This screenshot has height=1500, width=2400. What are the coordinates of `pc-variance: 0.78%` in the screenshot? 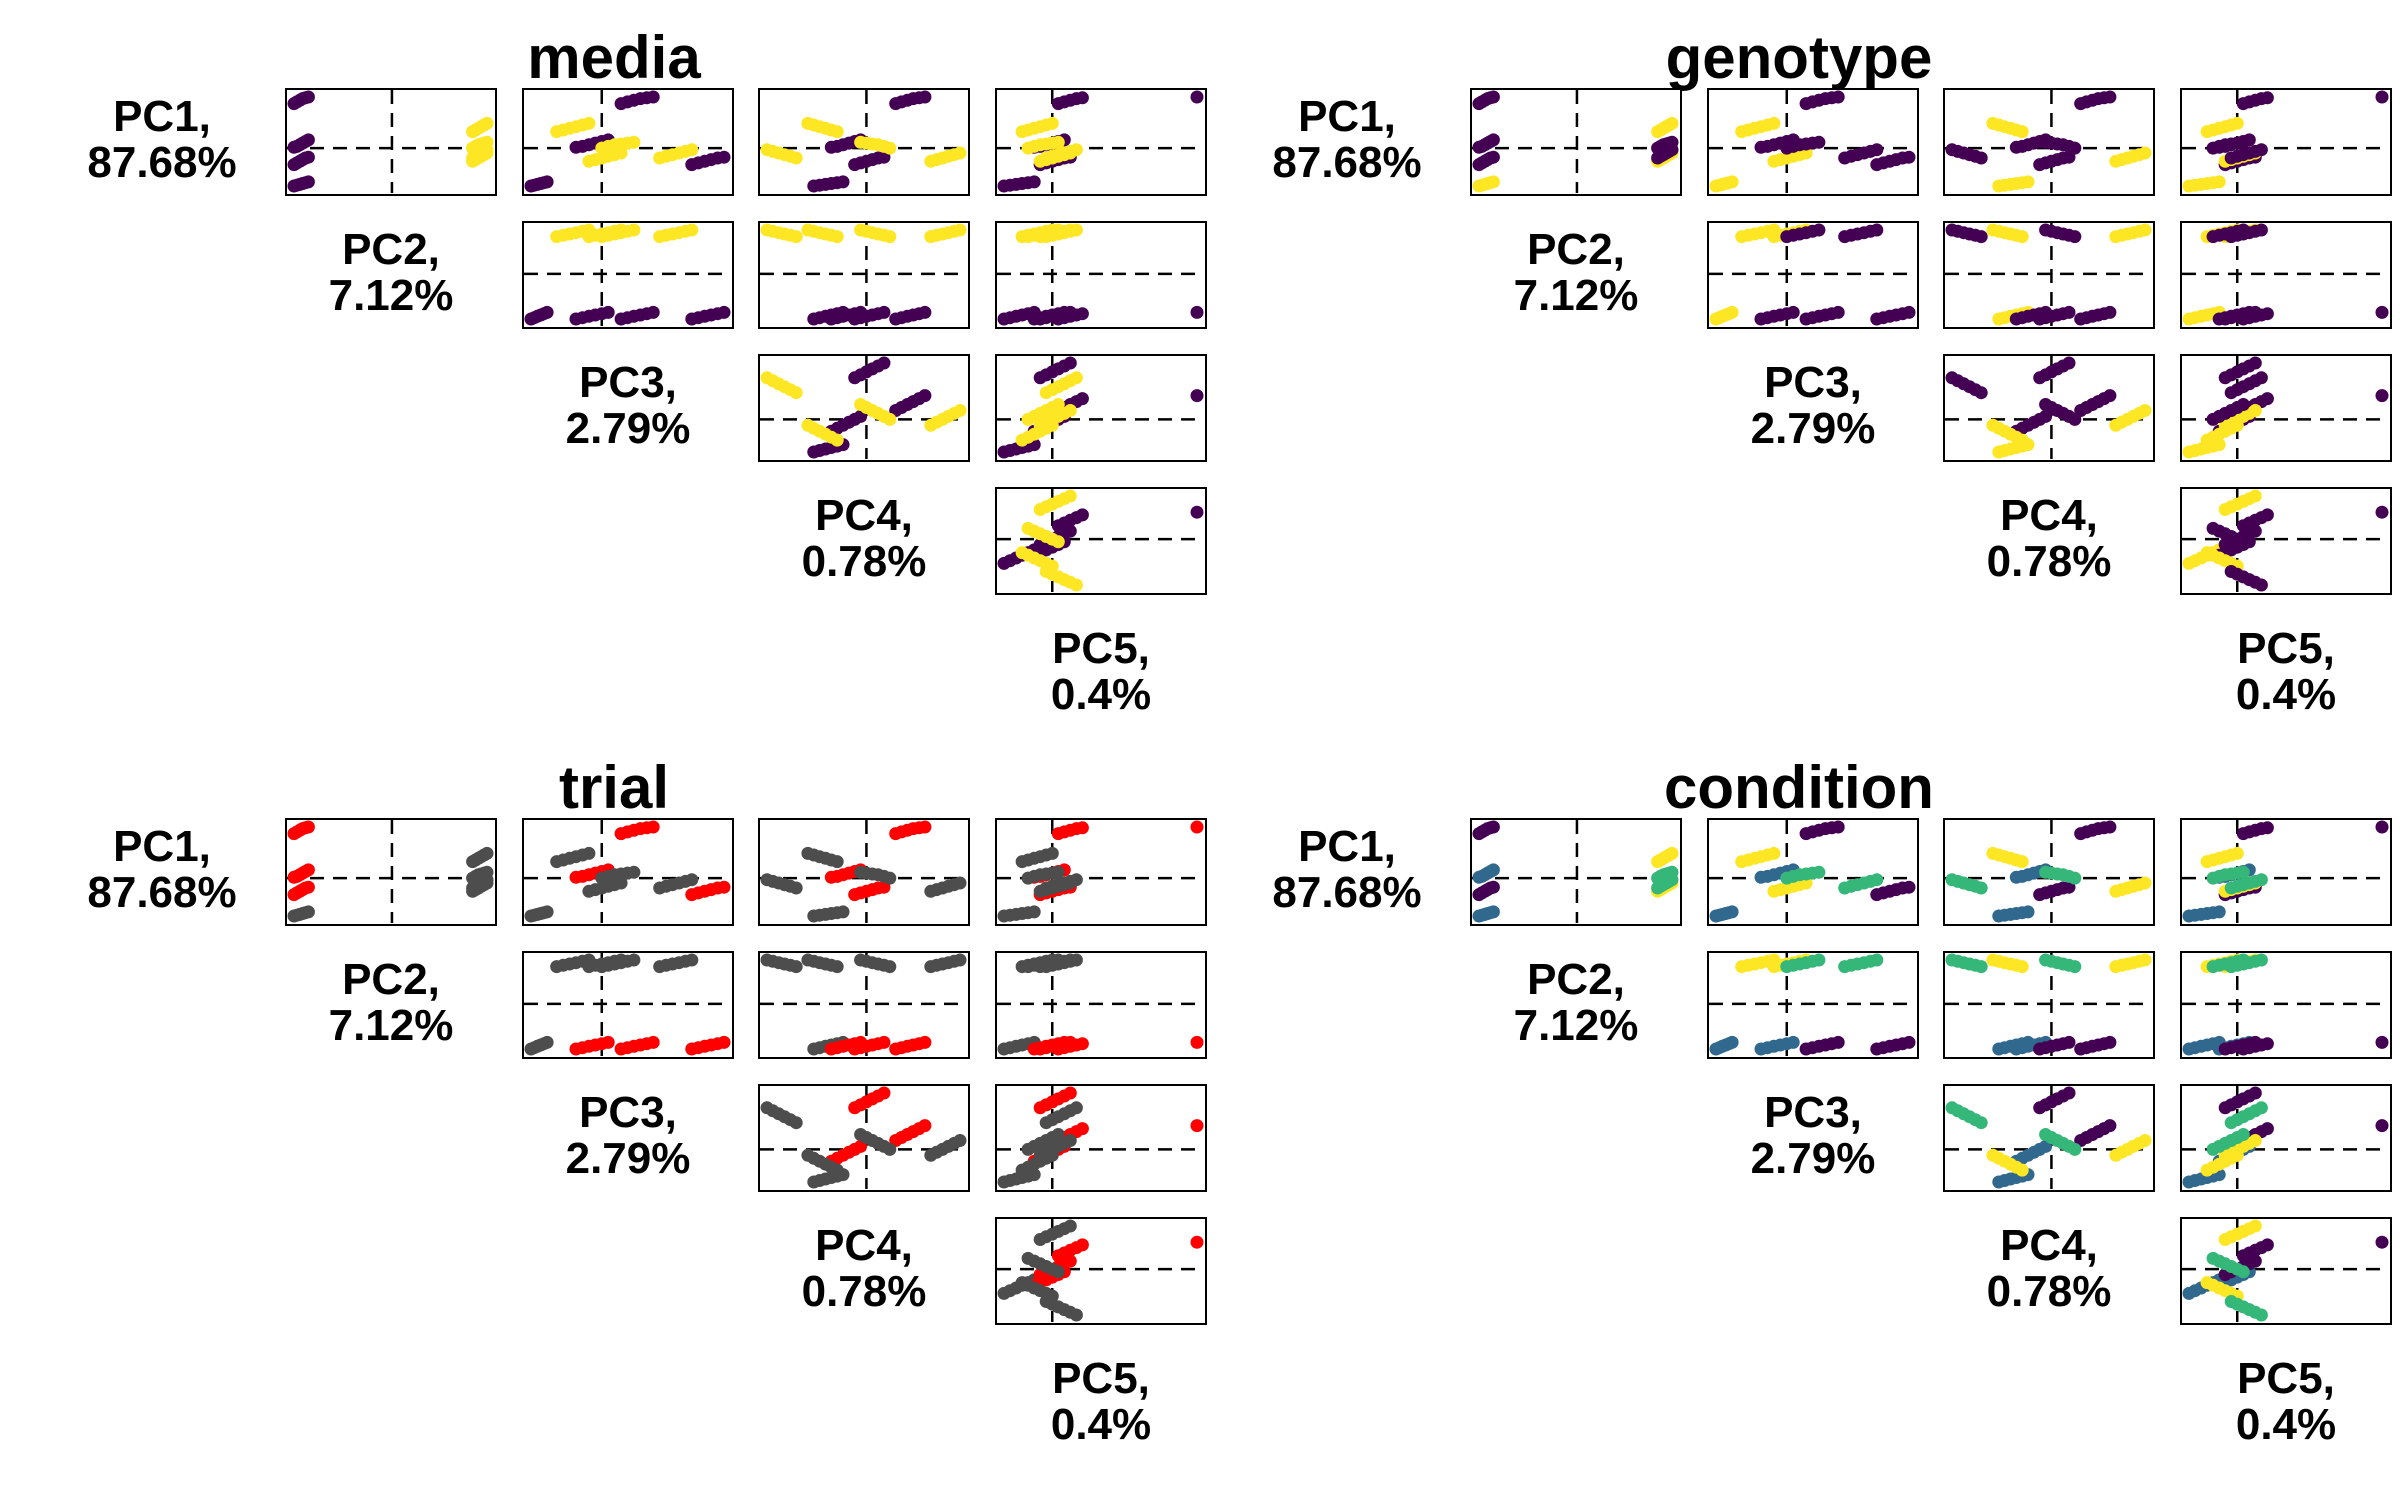 It's located at (864, 1291).